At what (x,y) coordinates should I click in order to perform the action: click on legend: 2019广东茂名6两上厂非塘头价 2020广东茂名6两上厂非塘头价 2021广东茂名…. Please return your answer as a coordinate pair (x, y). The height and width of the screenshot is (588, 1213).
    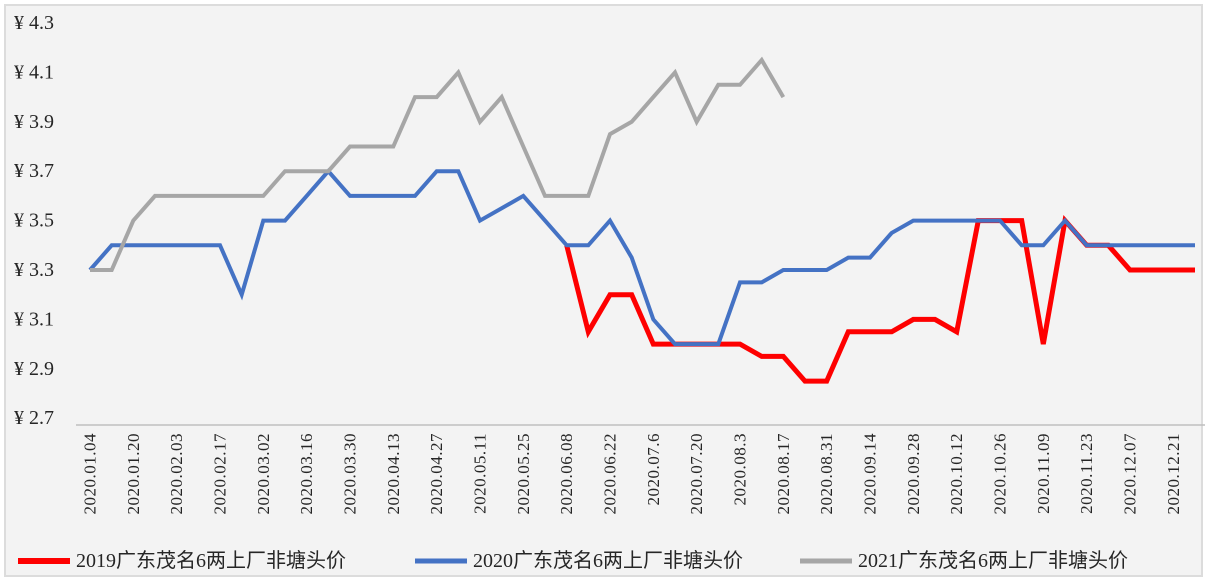
    Looking at the image, I should click on (573, 560).